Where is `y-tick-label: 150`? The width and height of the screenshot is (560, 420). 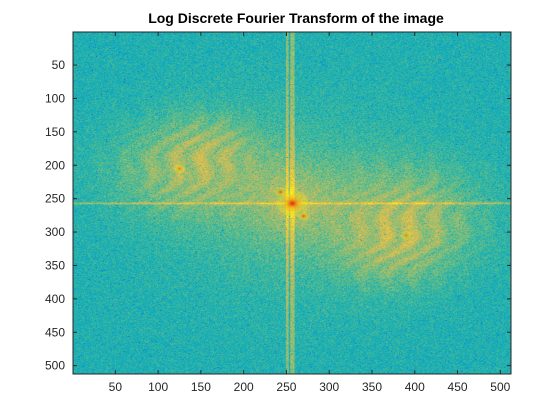
y-tick-label: 150 is located at coordinates (55, 132).